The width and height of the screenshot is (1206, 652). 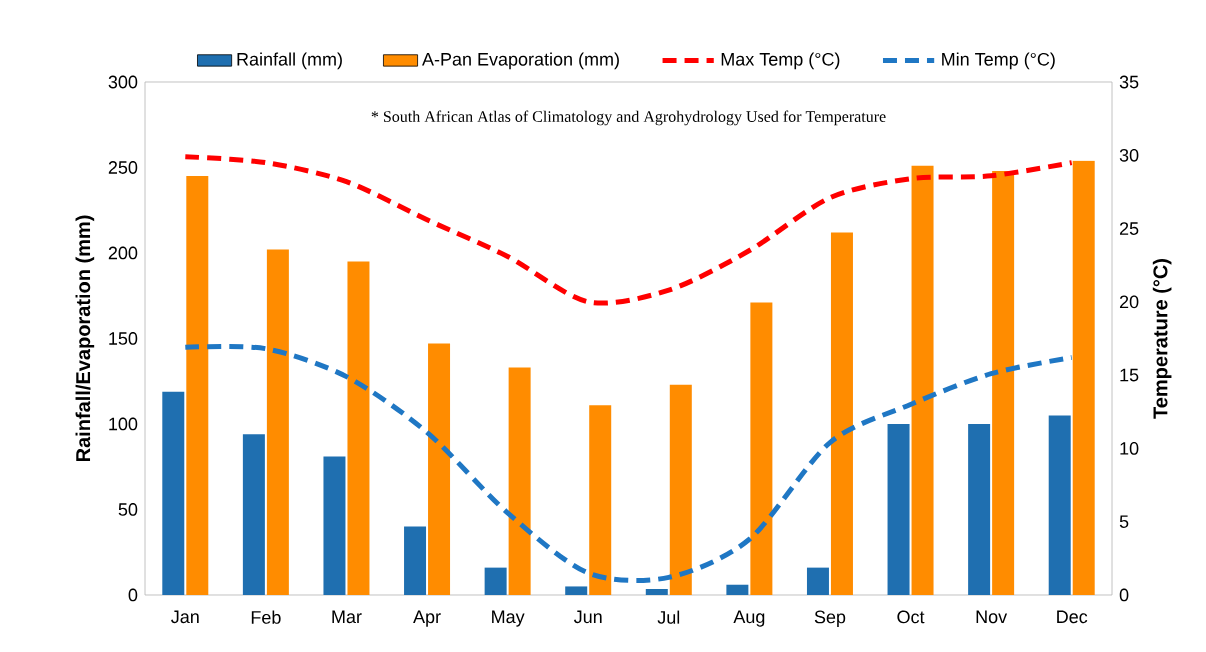 What do you see at coordinates (1129, 375) in the screenshot?
I see `y2-tick-label: 15` at bounding box center [1129, 375].